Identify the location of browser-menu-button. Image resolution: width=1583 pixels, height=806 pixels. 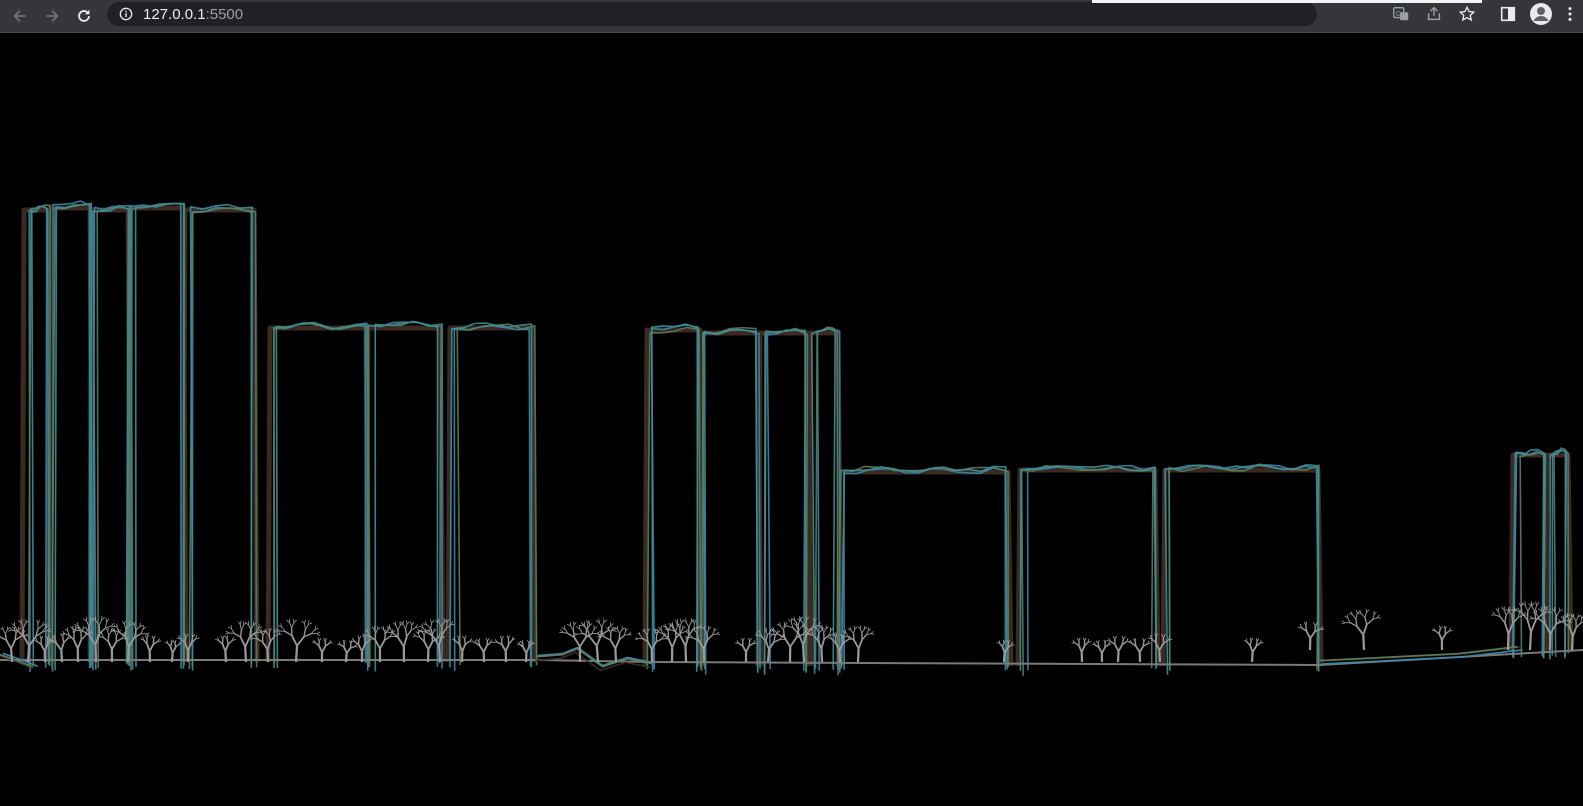
(1570, 14).